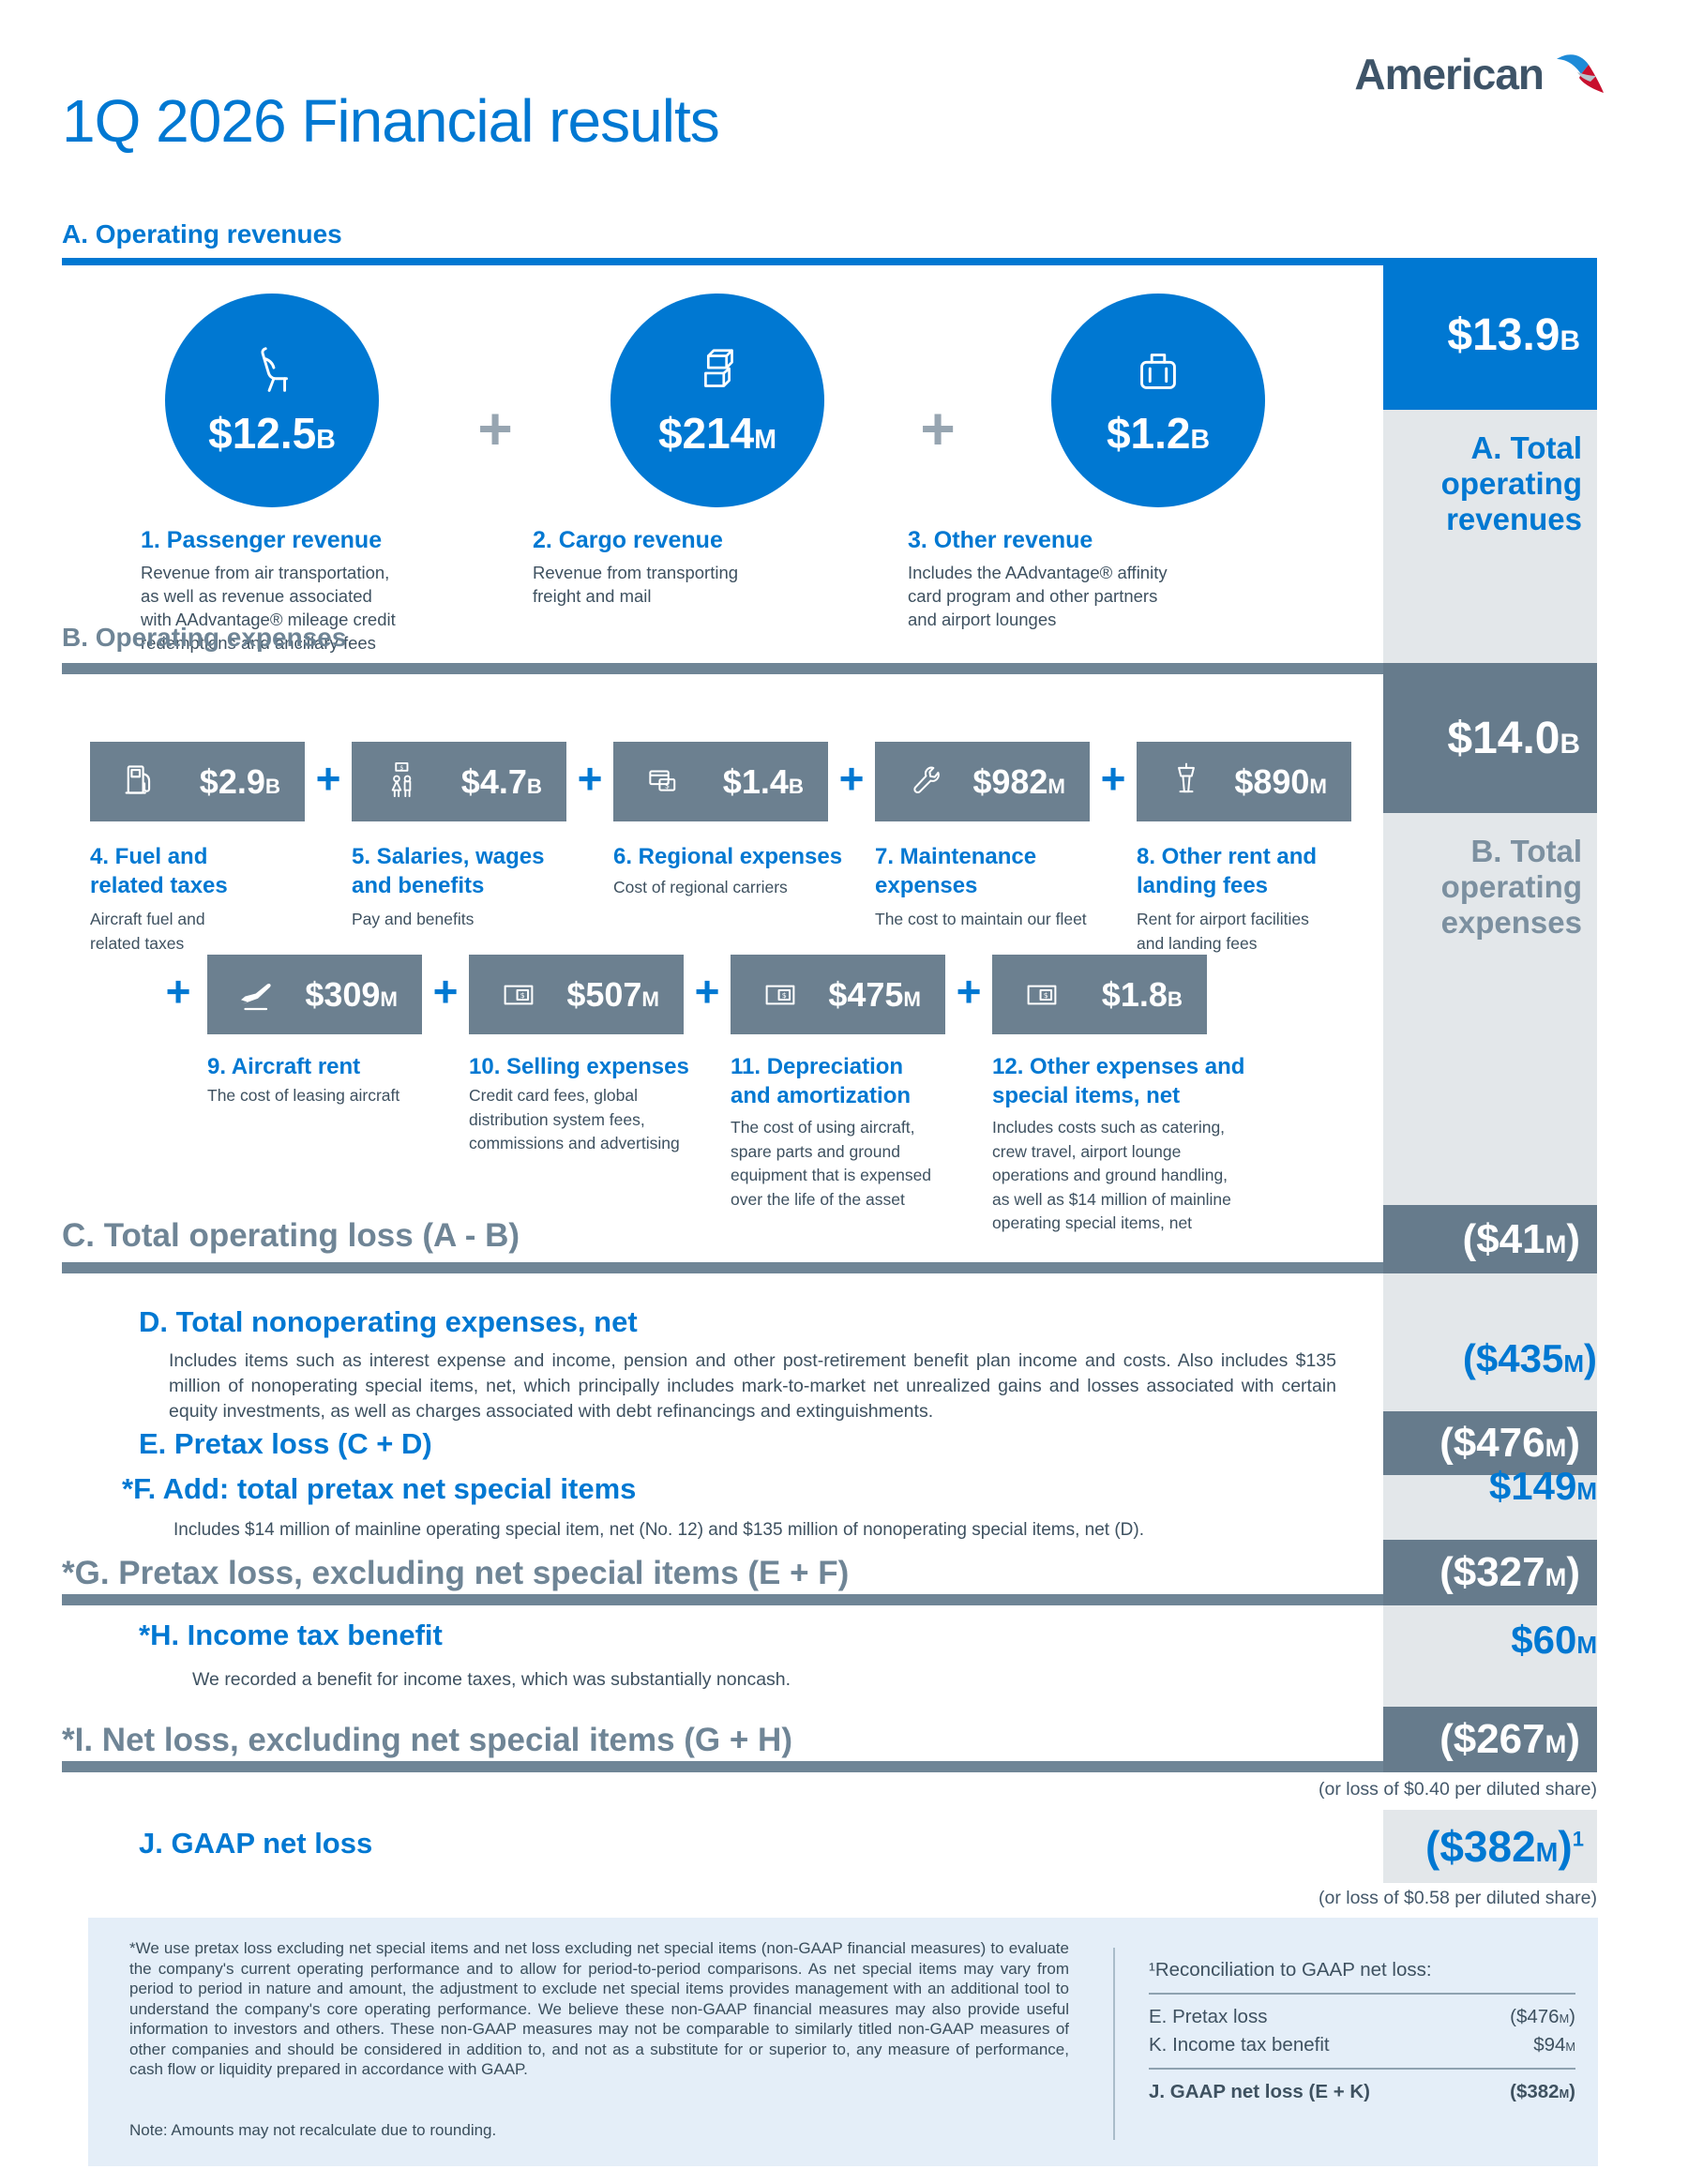 The height and width of the screenshot is (2184, 1688). I want to click on salaries-expense-value: $4.7B, so click(501, 781).